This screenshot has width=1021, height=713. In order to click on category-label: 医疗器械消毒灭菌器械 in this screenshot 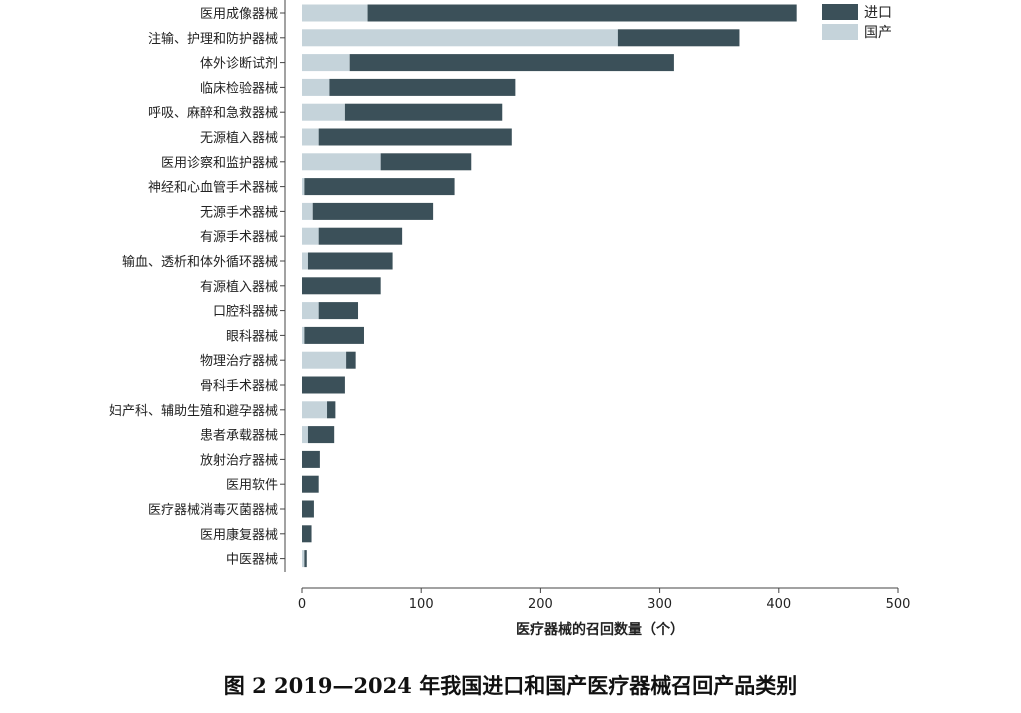, I will do `click(213, 510)`.